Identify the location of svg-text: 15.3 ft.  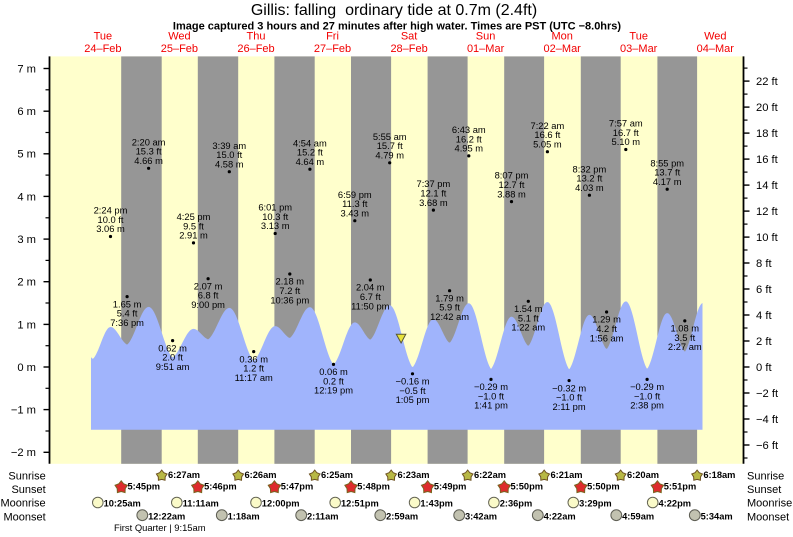
(149, 152).